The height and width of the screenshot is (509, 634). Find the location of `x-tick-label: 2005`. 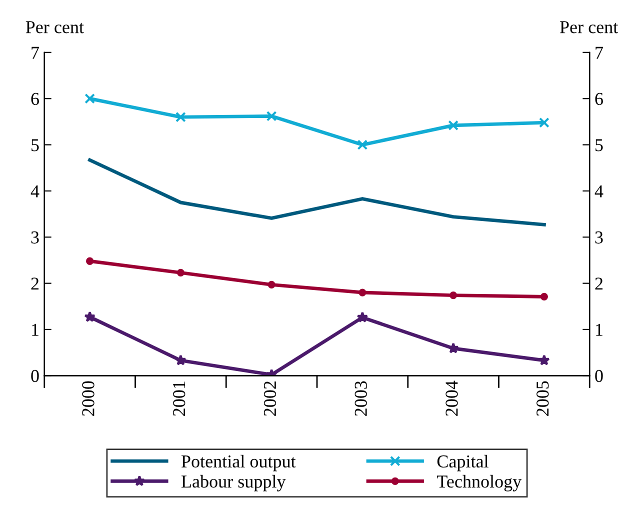

x-tick-label: 2005 is located at coordinates (542, 398).